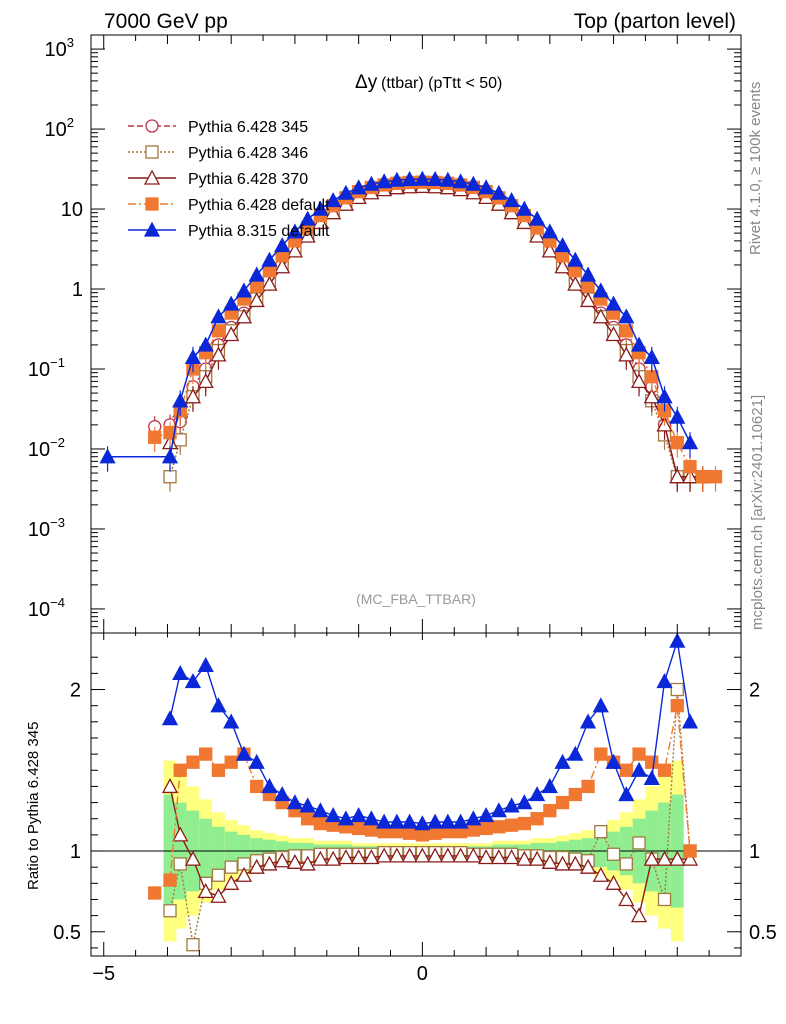 The height and width of the screenshot is (1024, 786). I want to click on y-tick-label: 10⁻², so click(46, 448).